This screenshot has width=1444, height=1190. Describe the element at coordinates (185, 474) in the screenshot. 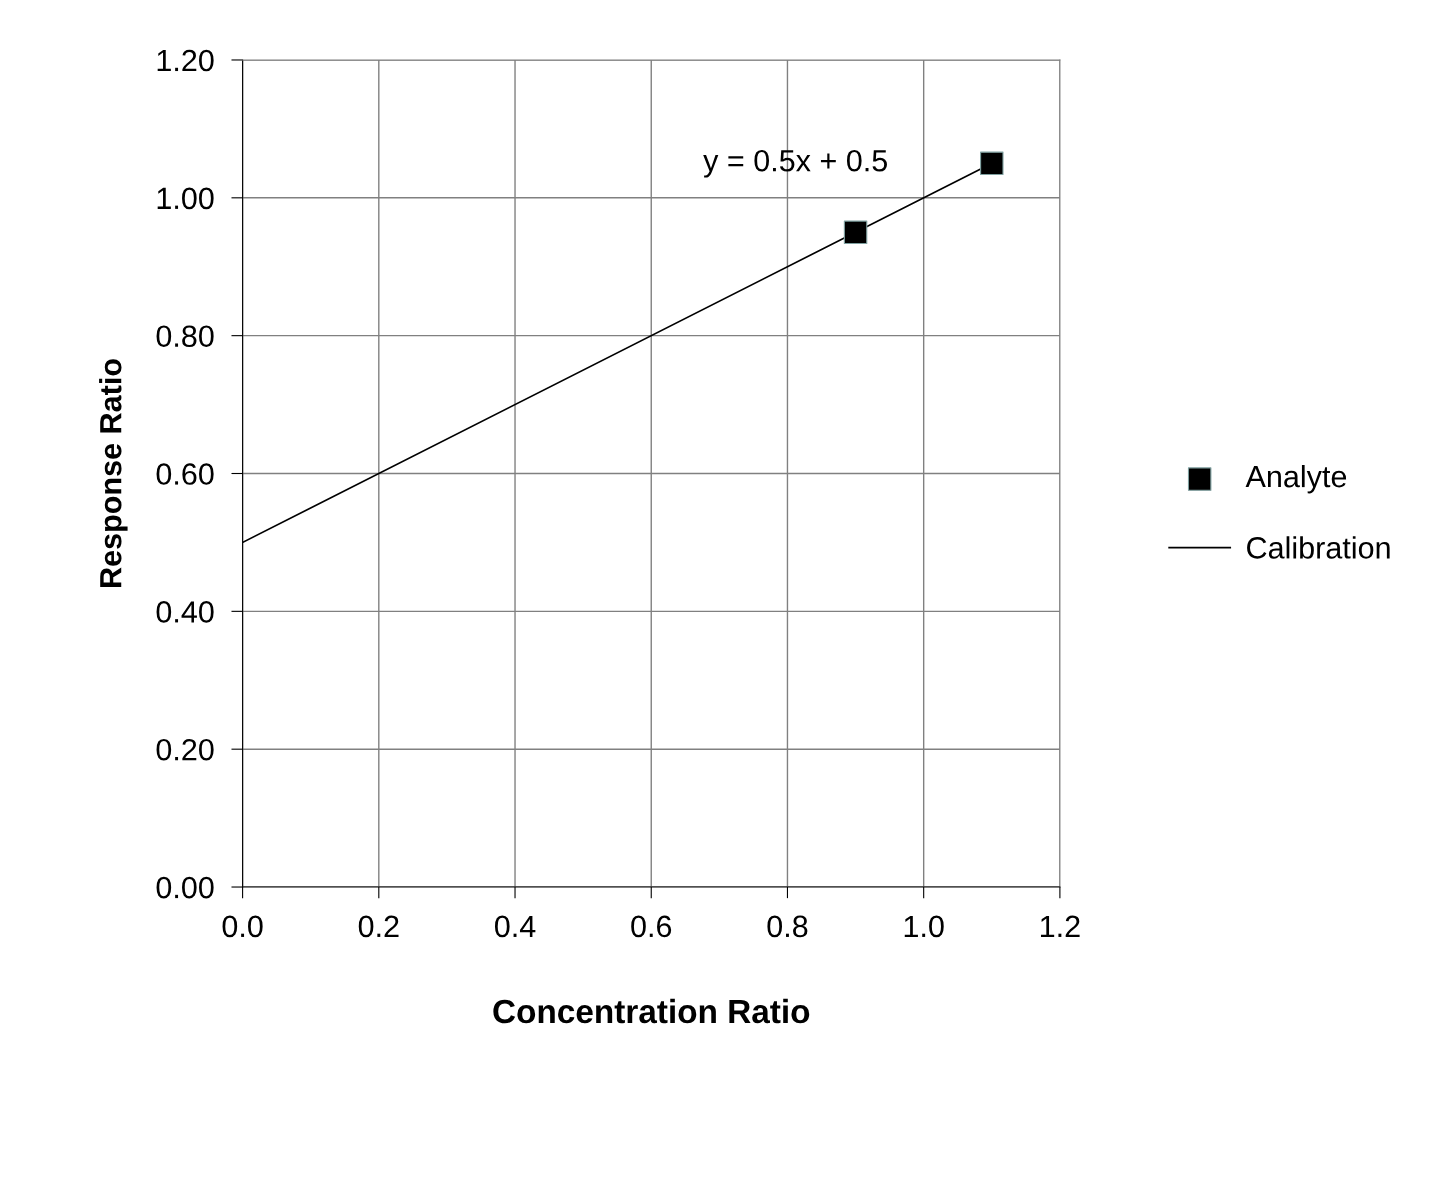

I see `y-tick-label: 0.60` at that location.